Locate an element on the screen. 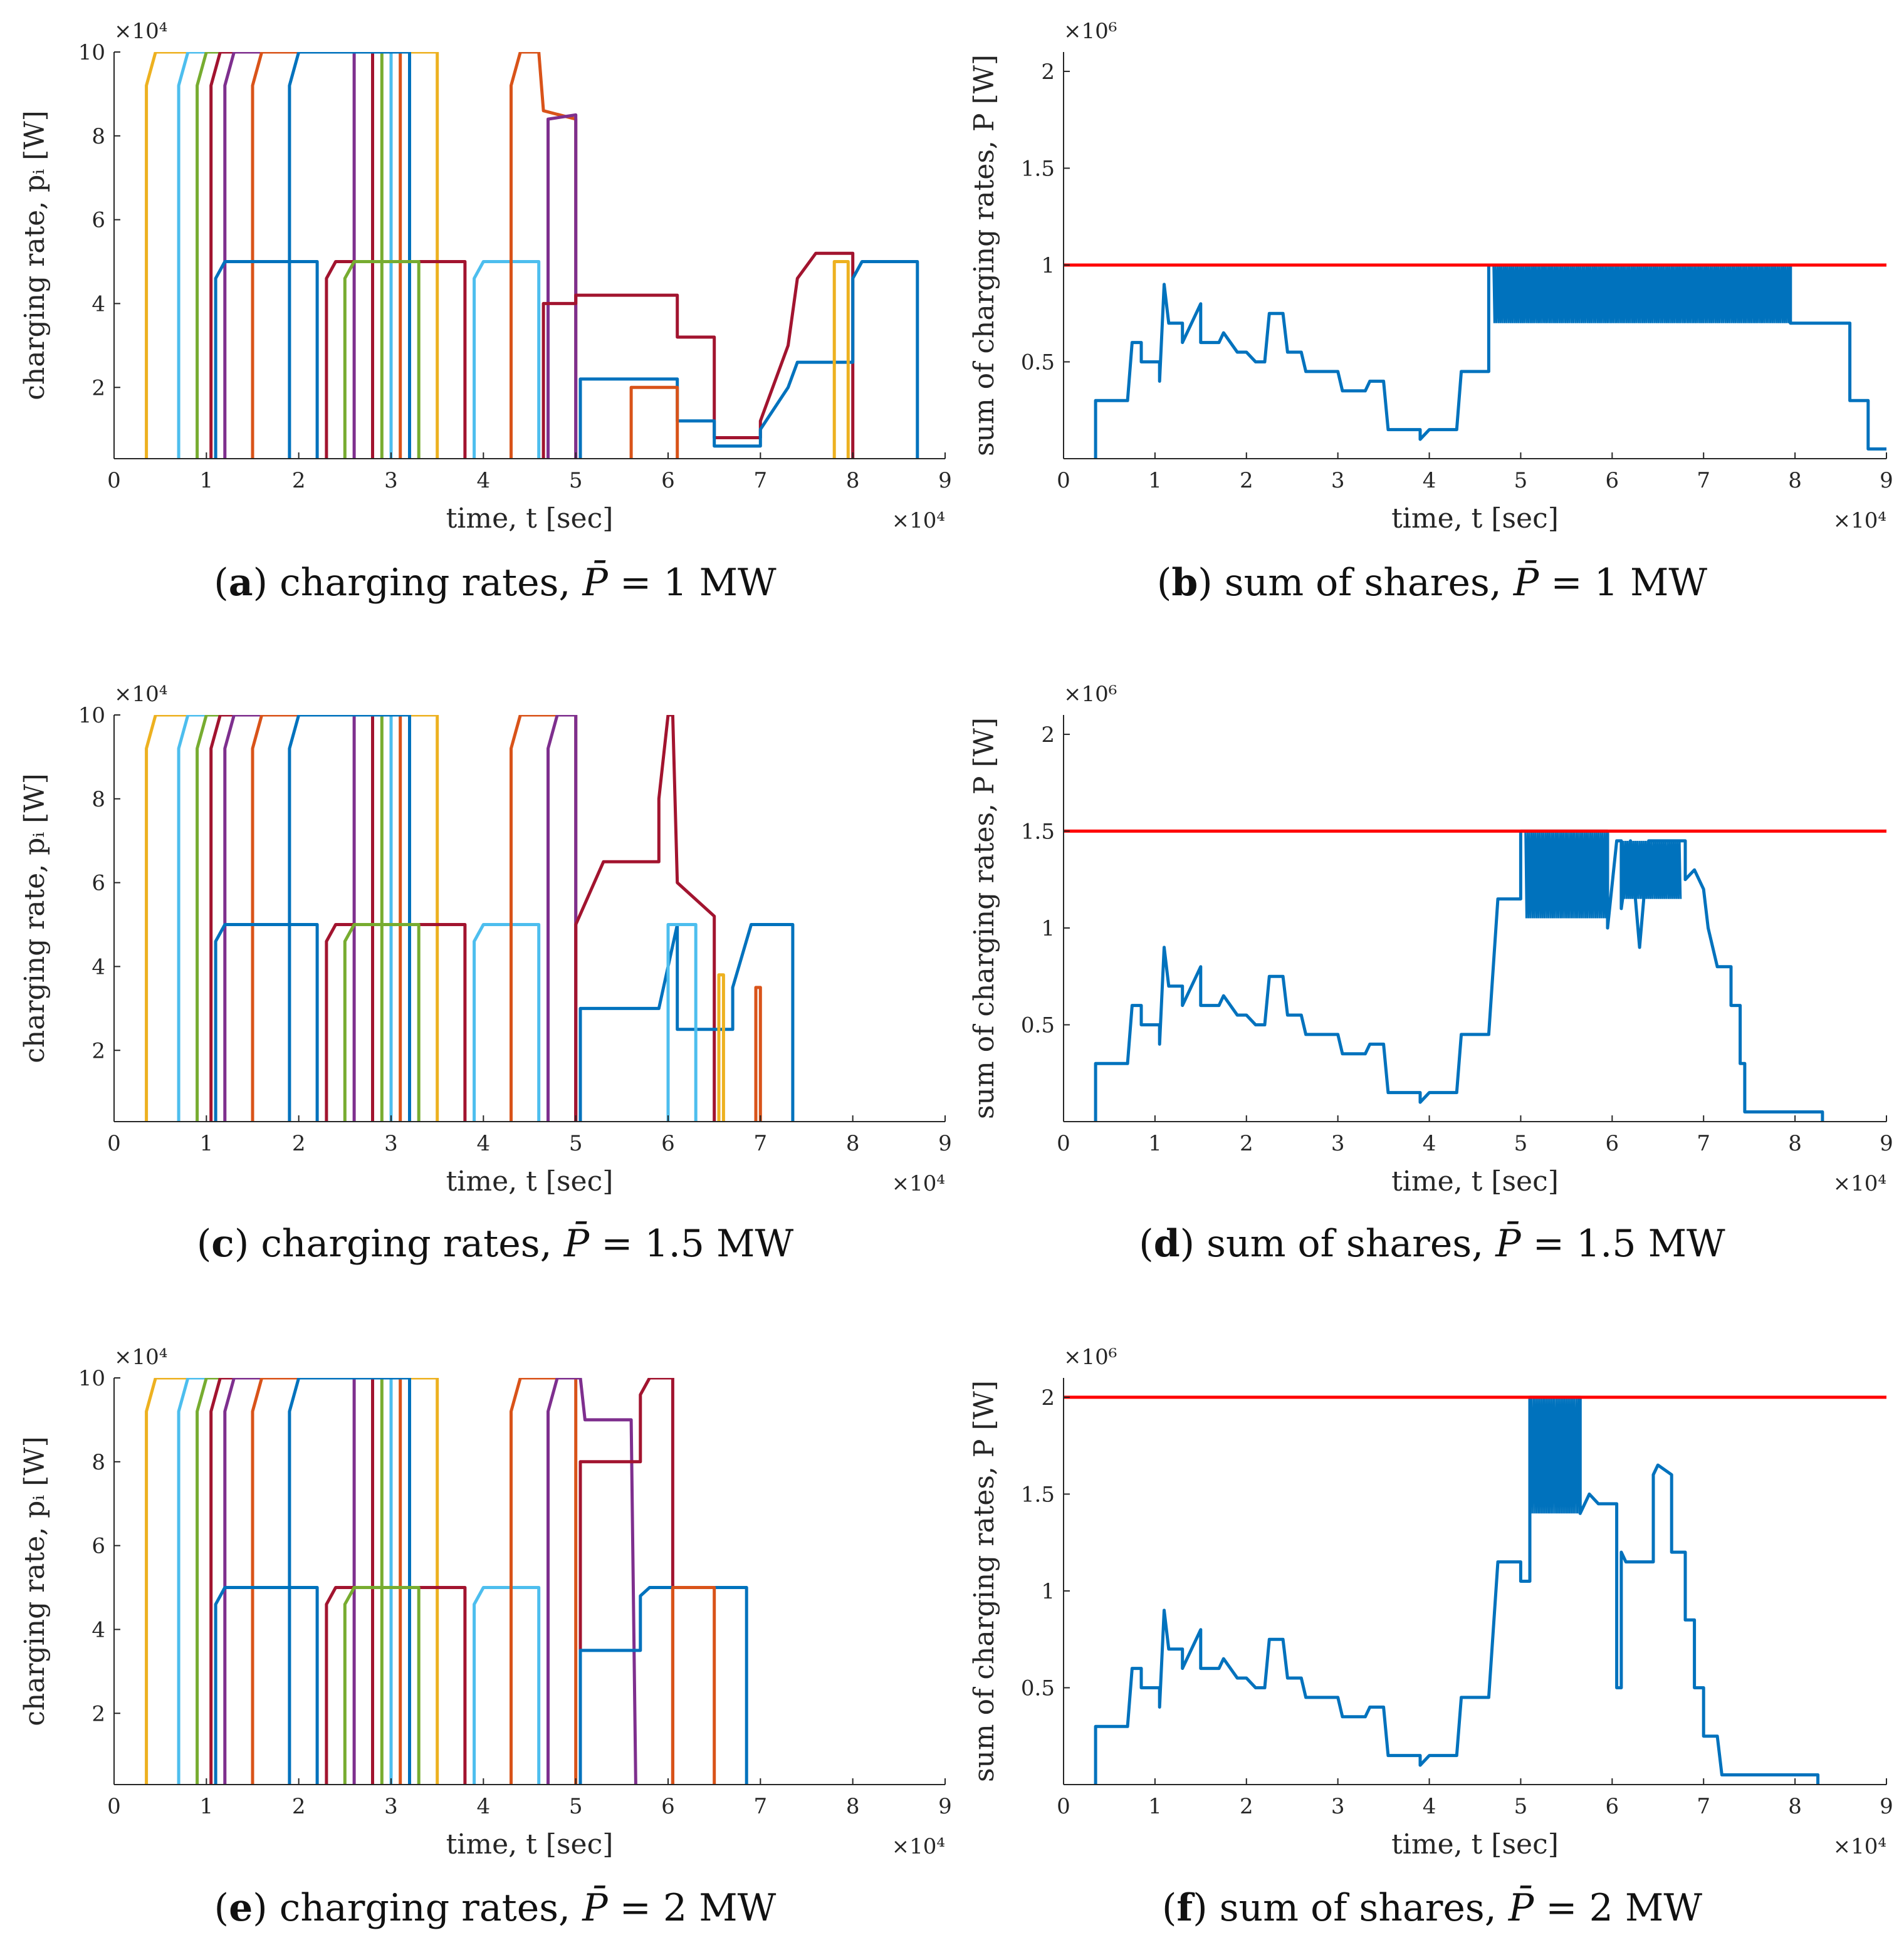 The height and width of the screenshot is (1950, 1904). y-tick-label-e-2: 6 is located at coordinates (98, 1546).